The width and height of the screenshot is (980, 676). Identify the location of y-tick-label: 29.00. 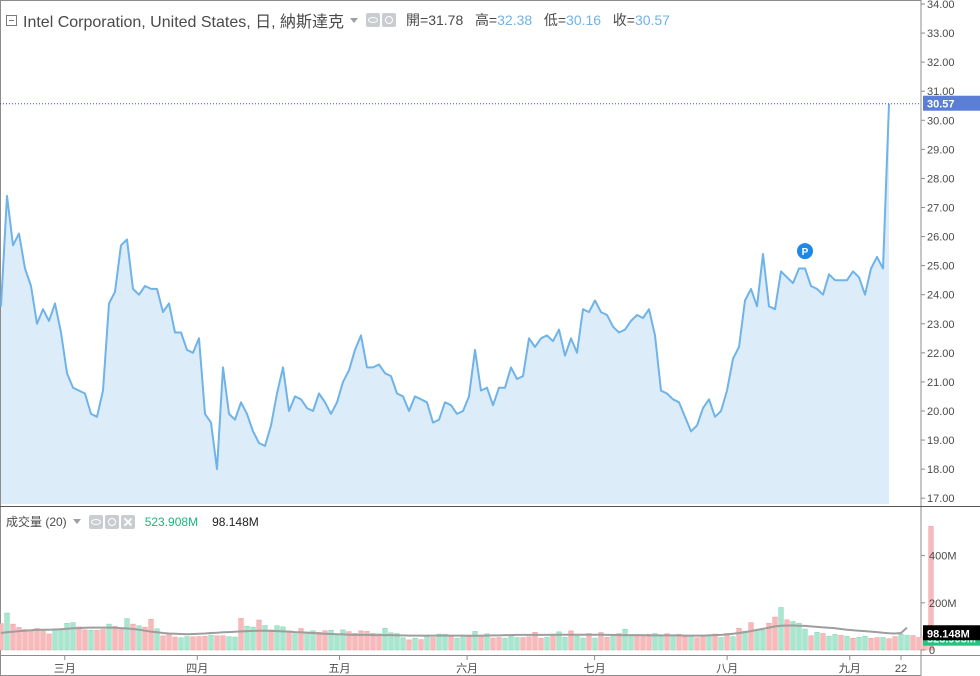
(941, 150).